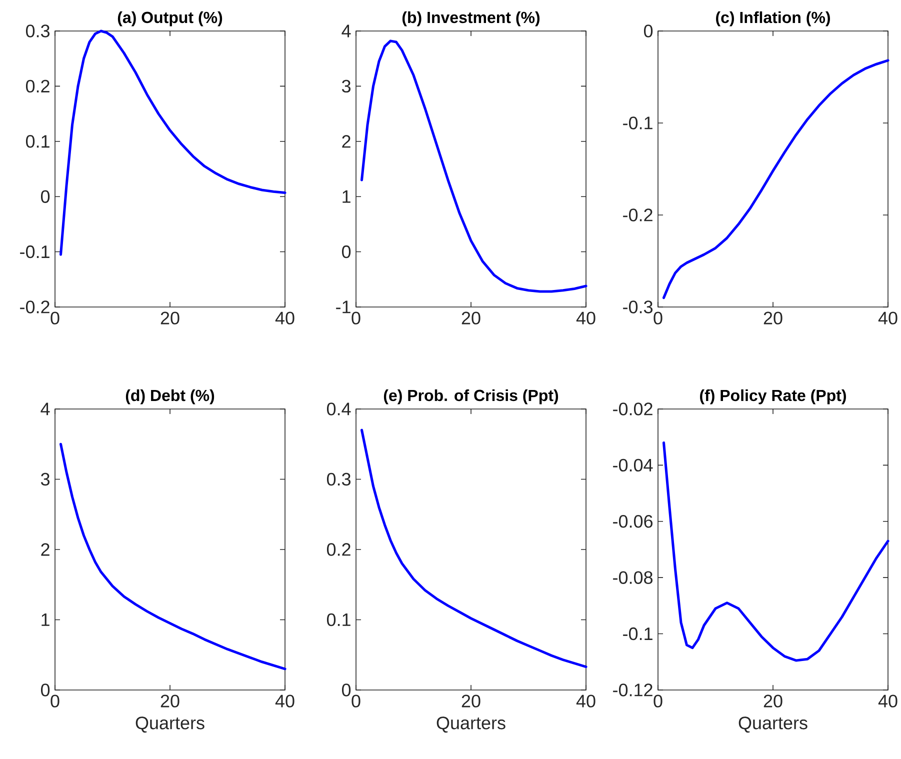 The height and width of the screenshot is (759, 901). Describe the element at coordinates (632, 690) in the screenshot. I see `y-tick-label: -0.12` at that location.